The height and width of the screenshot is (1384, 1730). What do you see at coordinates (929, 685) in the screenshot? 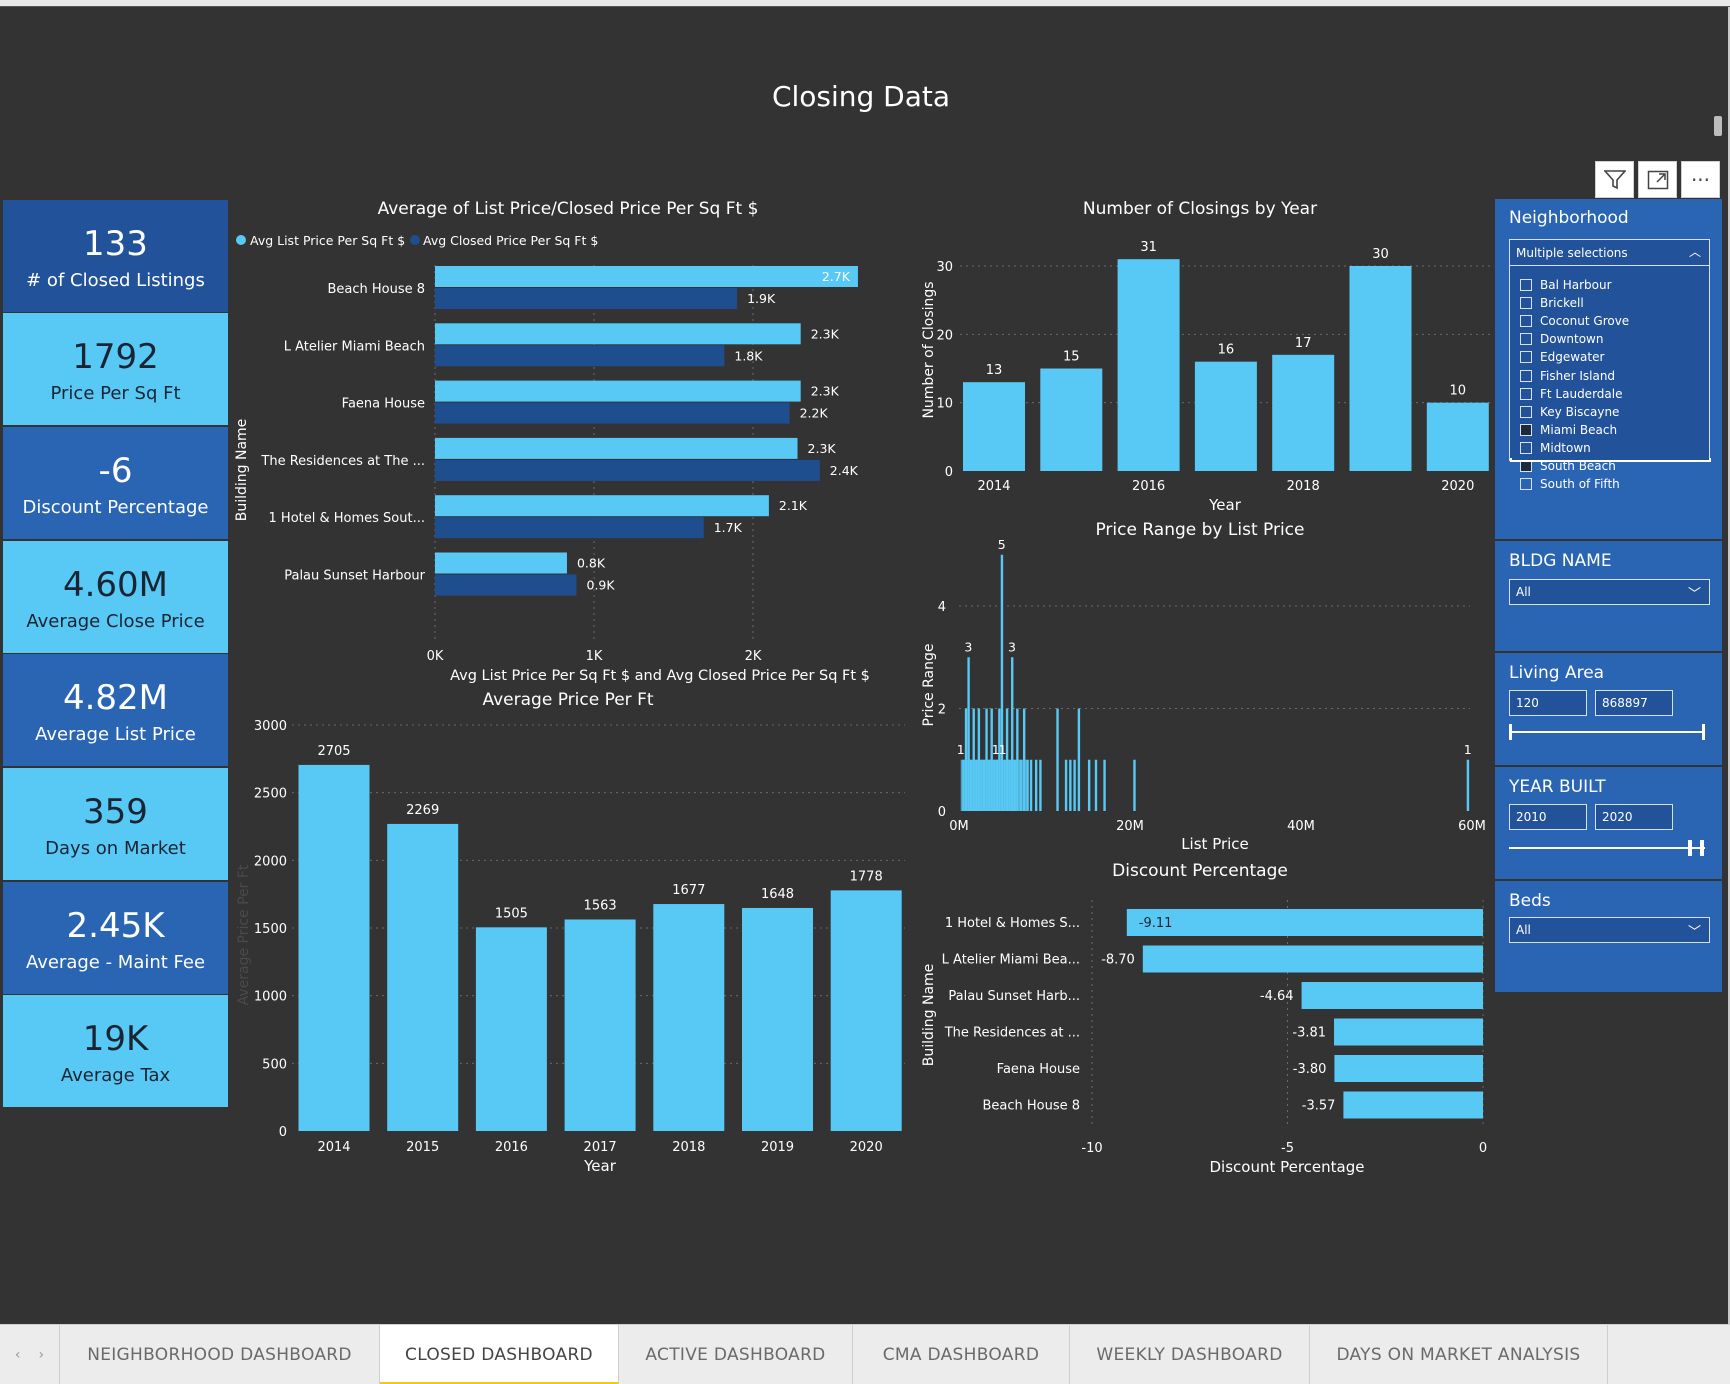
I see `y-axis-title: Price Range` at bounding box center [929, 685].